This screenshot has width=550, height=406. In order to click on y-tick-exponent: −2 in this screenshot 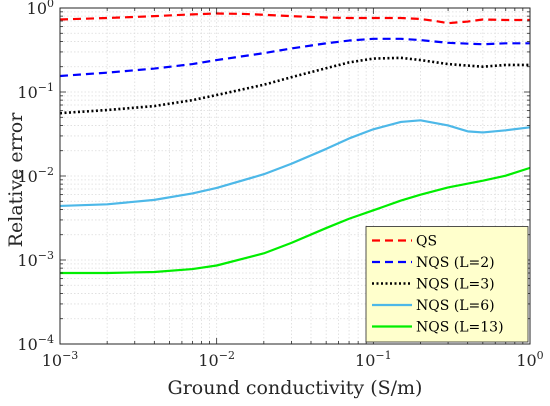, I will do `click(46, 171)`.